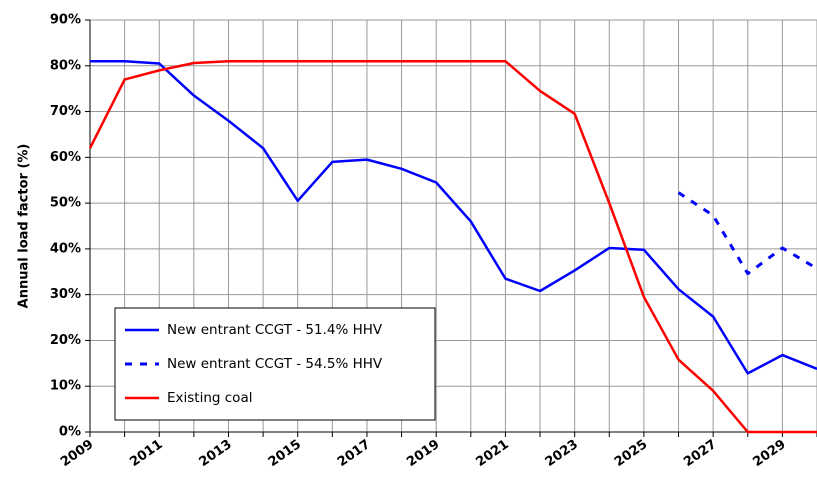 The height and width of the screenshot is (490, 817). What do you see at coordinates (65, 248) in the screenshot?
I see `y-tick-label: 40%` at bounding box center [65, 248].